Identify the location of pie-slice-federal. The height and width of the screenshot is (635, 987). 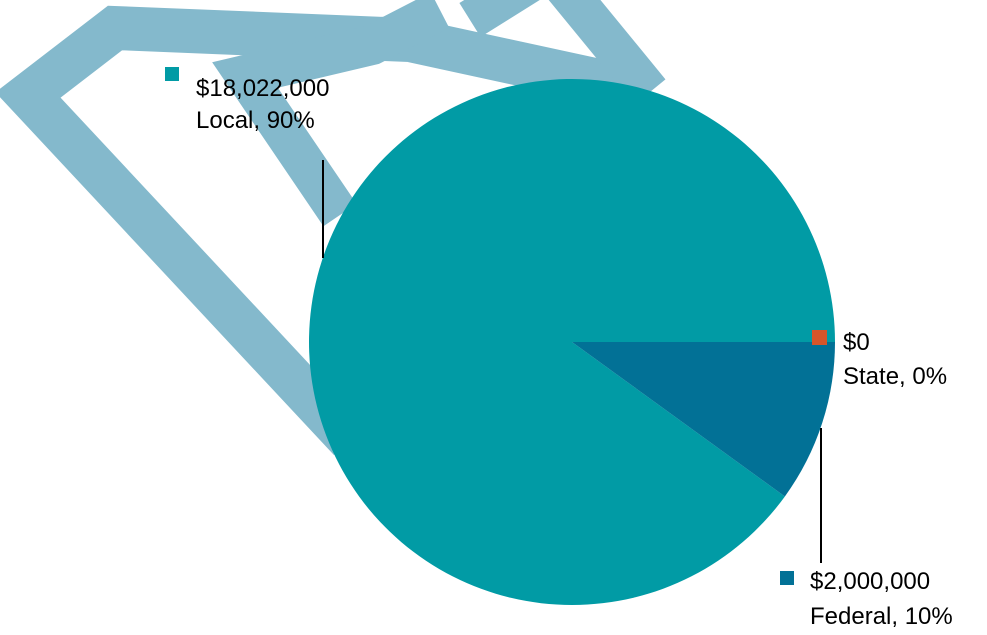
(703, 419).